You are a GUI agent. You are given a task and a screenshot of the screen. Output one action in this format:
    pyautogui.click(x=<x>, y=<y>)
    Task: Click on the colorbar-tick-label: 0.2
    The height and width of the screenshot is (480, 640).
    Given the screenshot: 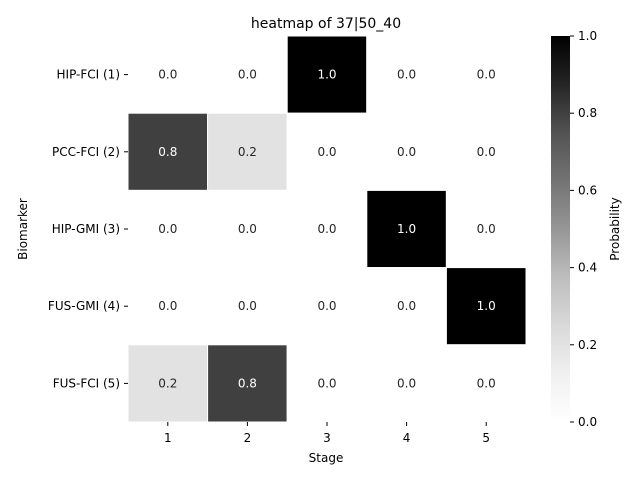 What is the action you would take?
    pyautogui.click(x=587, y=345)
    